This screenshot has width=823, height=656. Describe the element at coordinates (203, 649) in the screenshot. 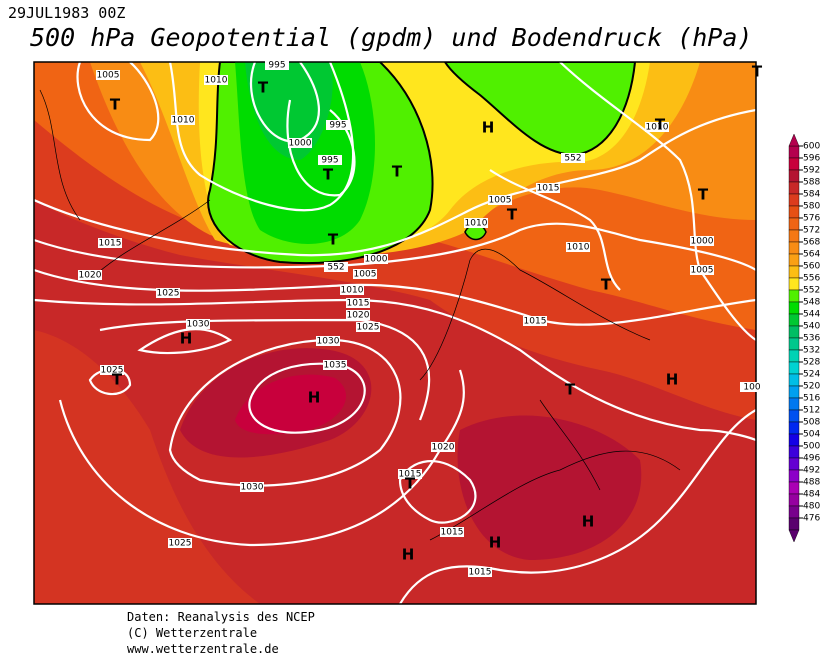

I see `footer-line: www.wetterzentrale.de` at that location.